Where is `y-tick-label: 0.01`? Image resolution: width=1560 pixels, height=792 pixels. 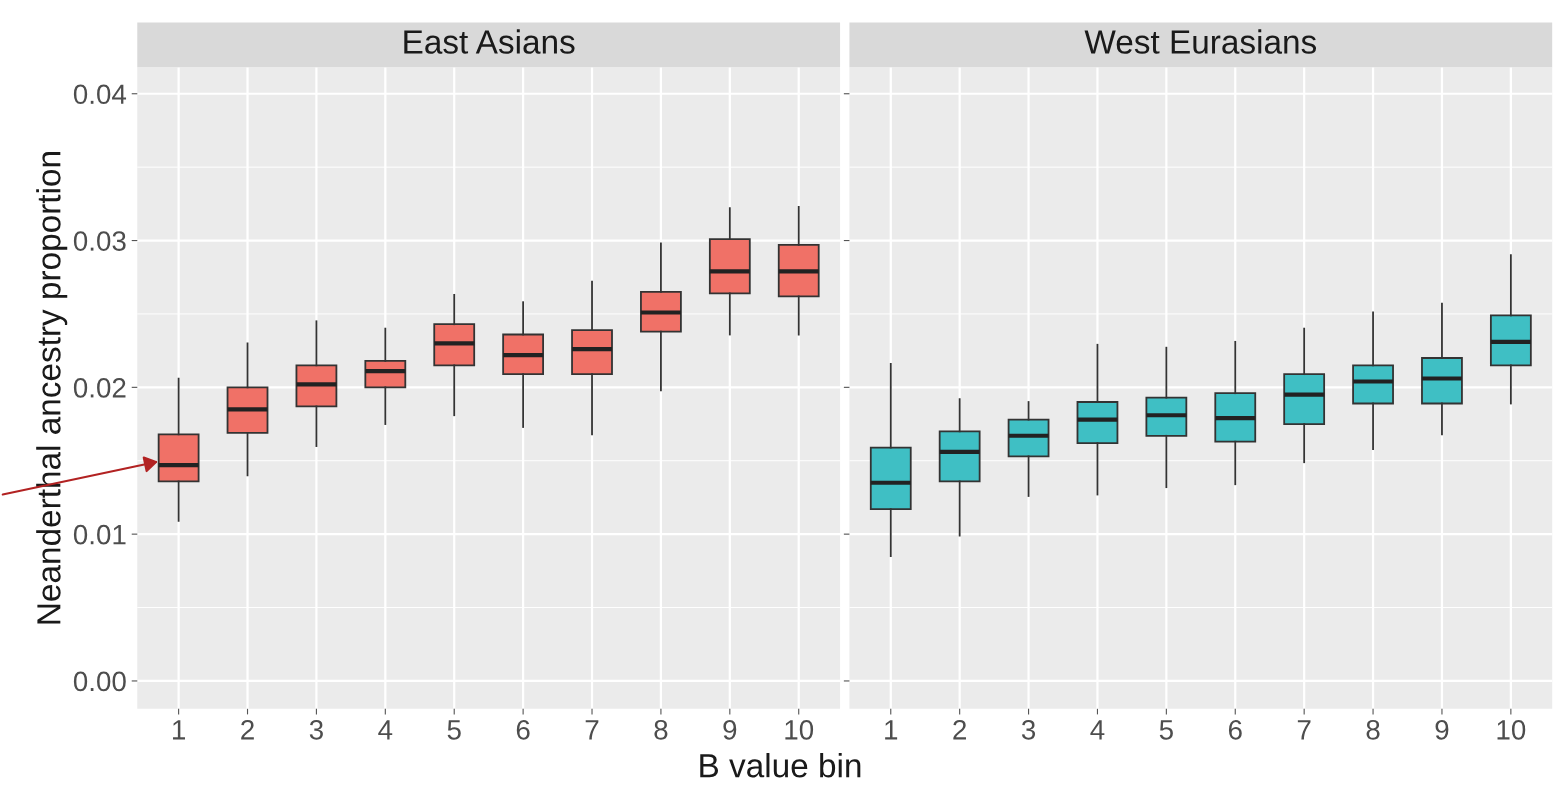
y-tick-label: 0.01 is located at coordinates (99, 534).